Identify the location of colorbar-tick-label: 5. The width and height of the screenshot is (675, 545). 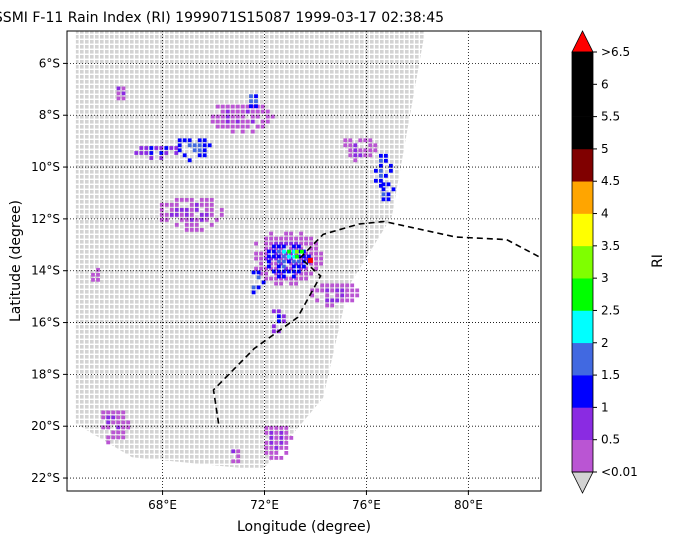
(605, 149).